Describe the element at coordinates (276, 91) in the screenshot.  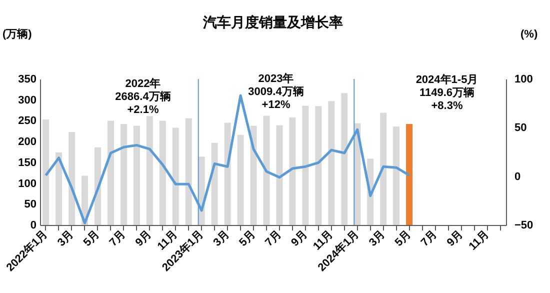
I see `annotation: 2023年 3009.4万辆 +12%` at that location.